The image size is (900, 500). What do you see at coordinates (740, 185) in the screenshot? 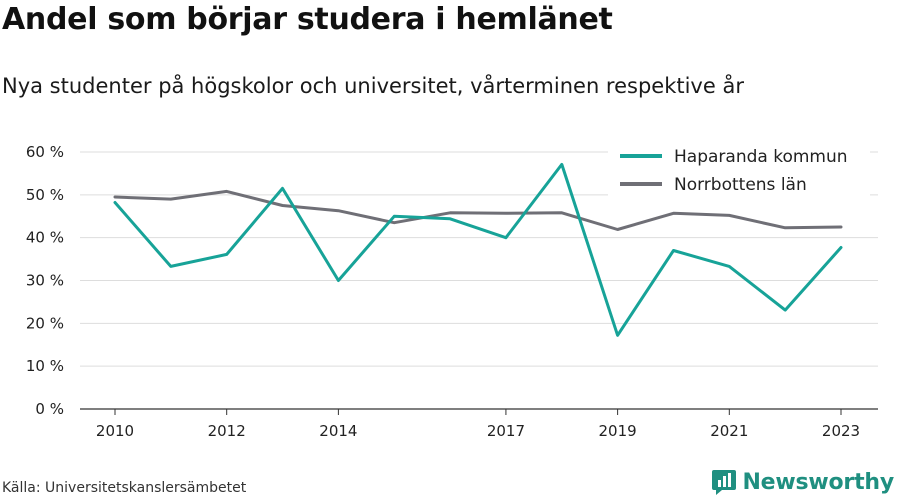
I see `legend-label: Norrbottens län` at bounding box center [740, 185].